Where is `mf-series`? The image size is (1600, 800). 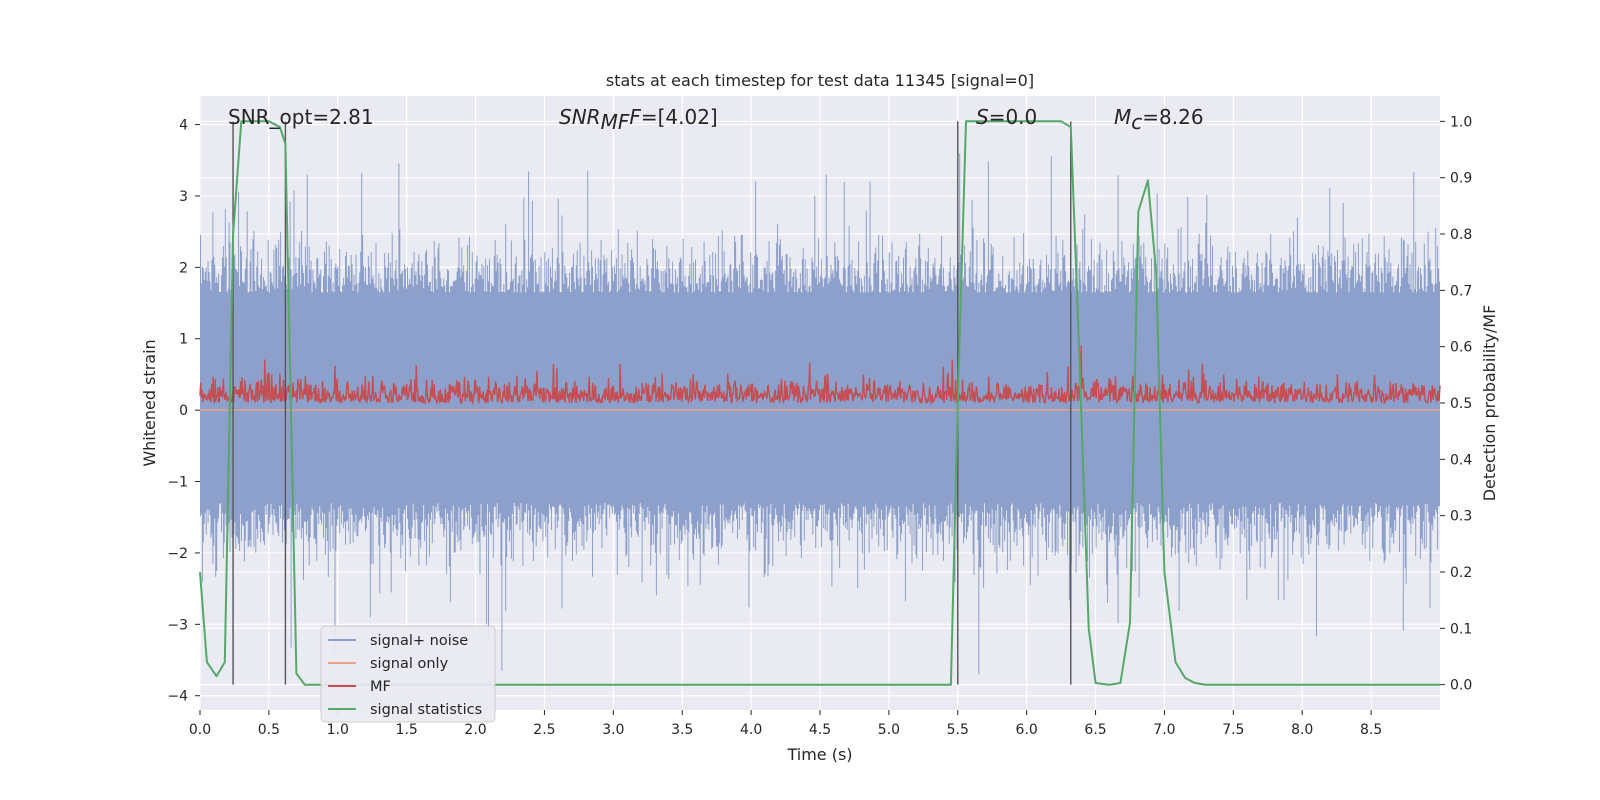
mf-series is located at coordinates (820, 375).